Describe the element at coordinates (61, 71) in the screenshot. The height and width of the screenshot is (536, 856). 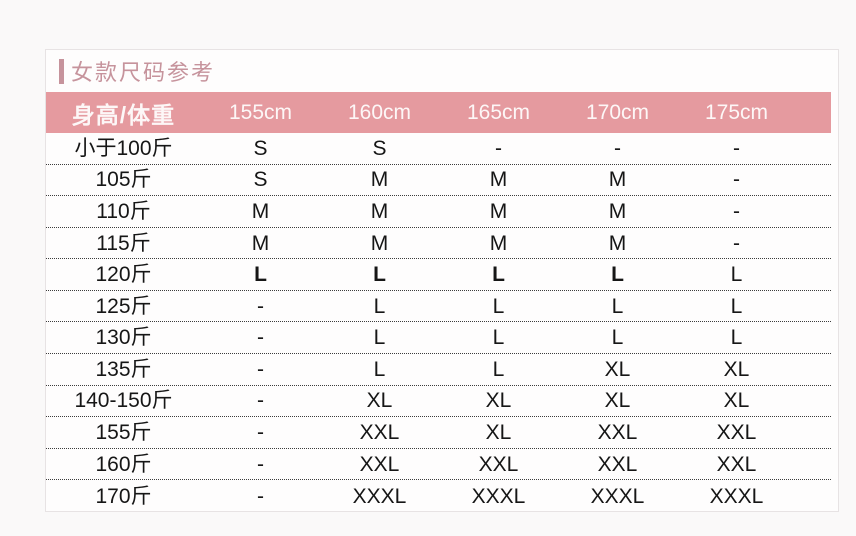
I see `title-double-bar-icon` at that location.